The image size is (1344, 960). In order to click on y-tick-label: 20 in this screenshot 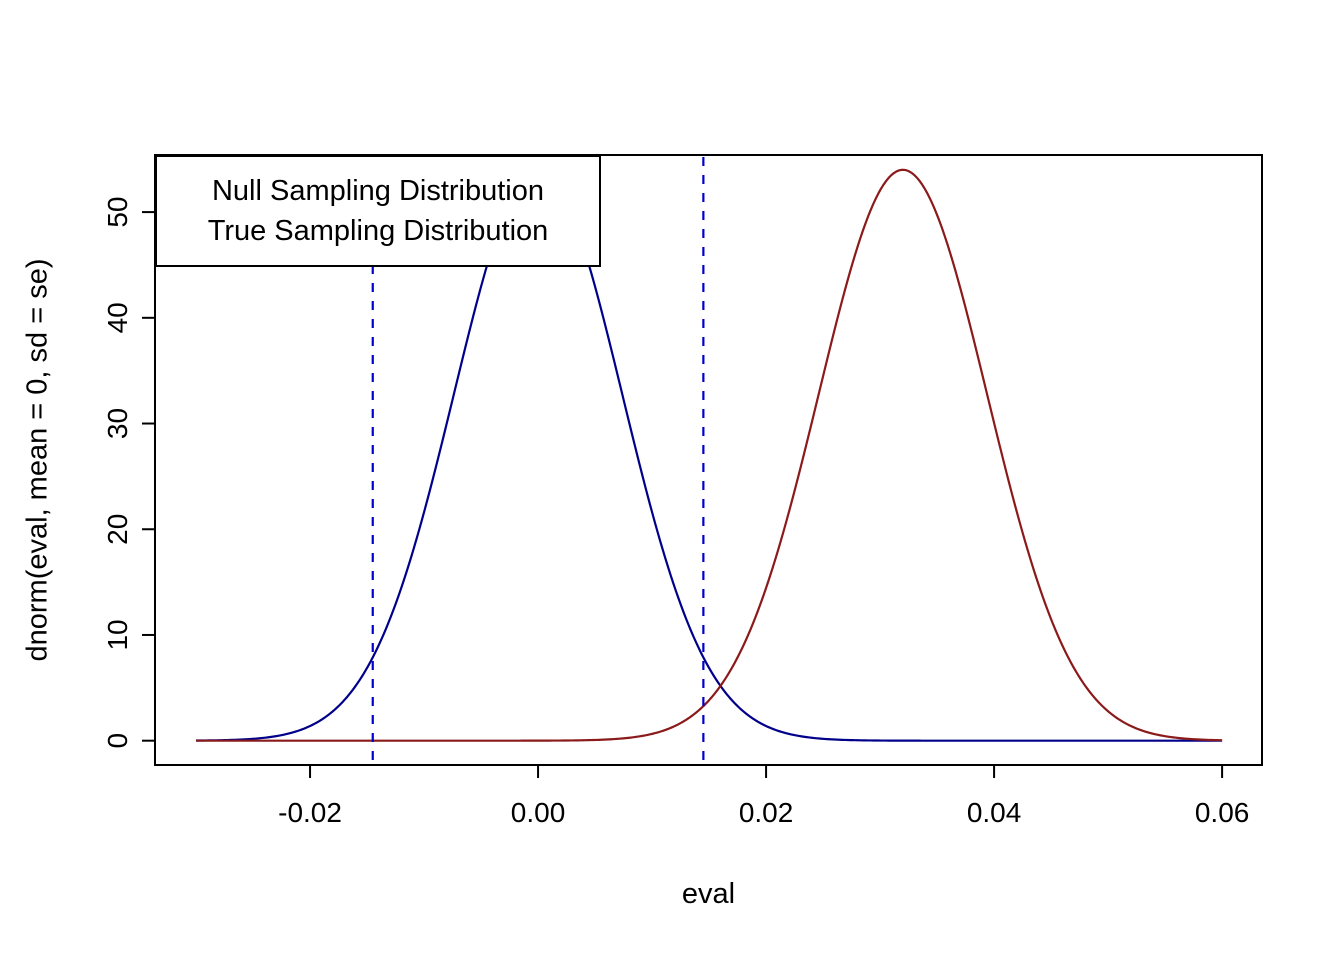, I will do `click(117, 529)`.